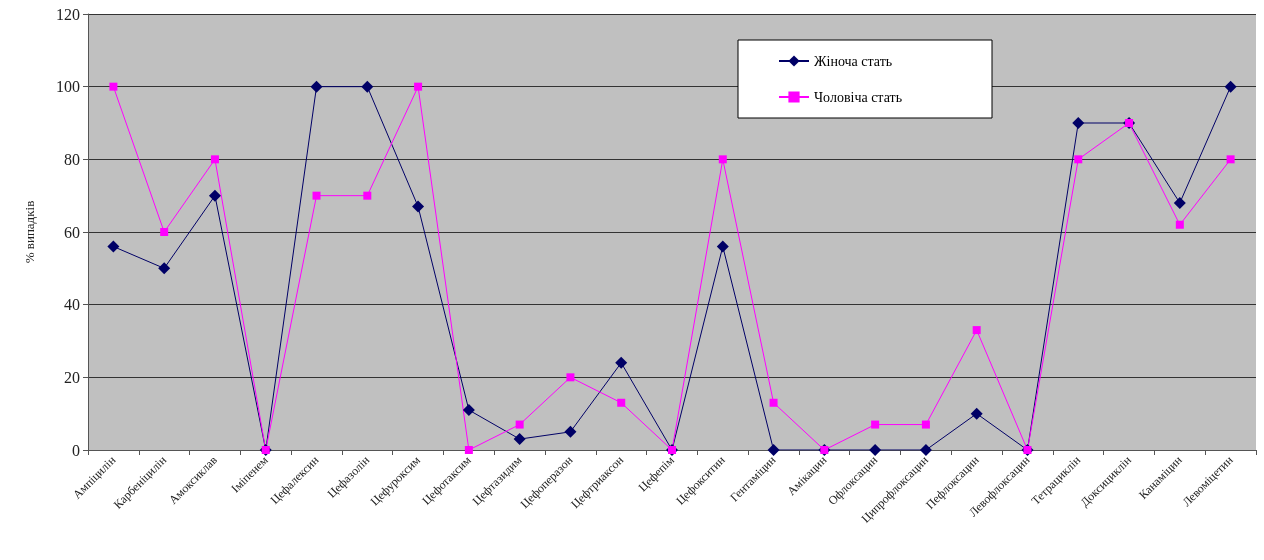 This screenshot has width=1264, height=560. What do you see at coordinates (68, 87) in the screenshot?
I see `y-tick-label: 100` at bounding box center [68, 87].